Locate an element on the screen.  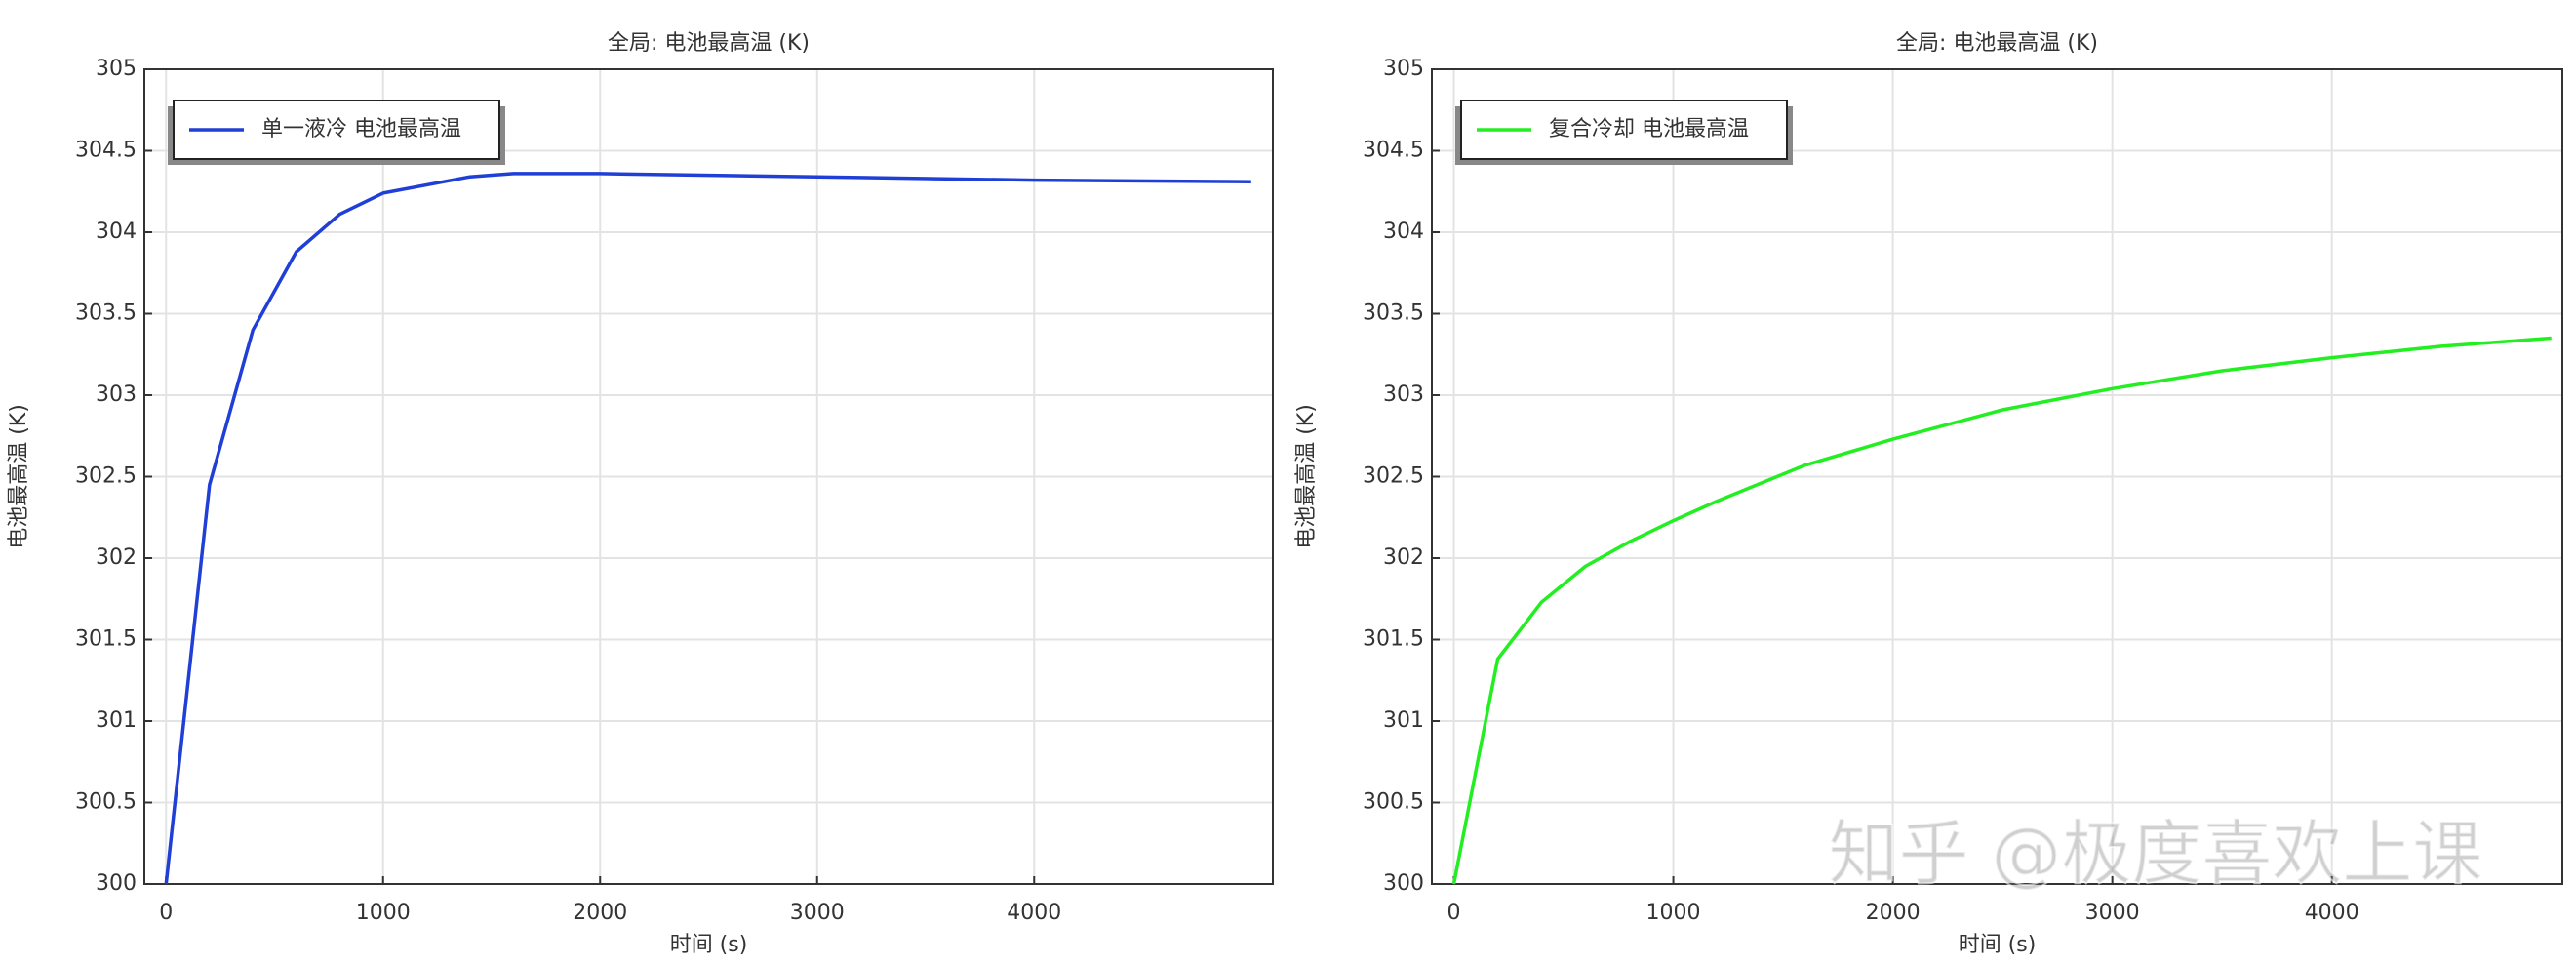
legend-label: 单一液冷 电池最高温 is located at coordinates (361, 129).